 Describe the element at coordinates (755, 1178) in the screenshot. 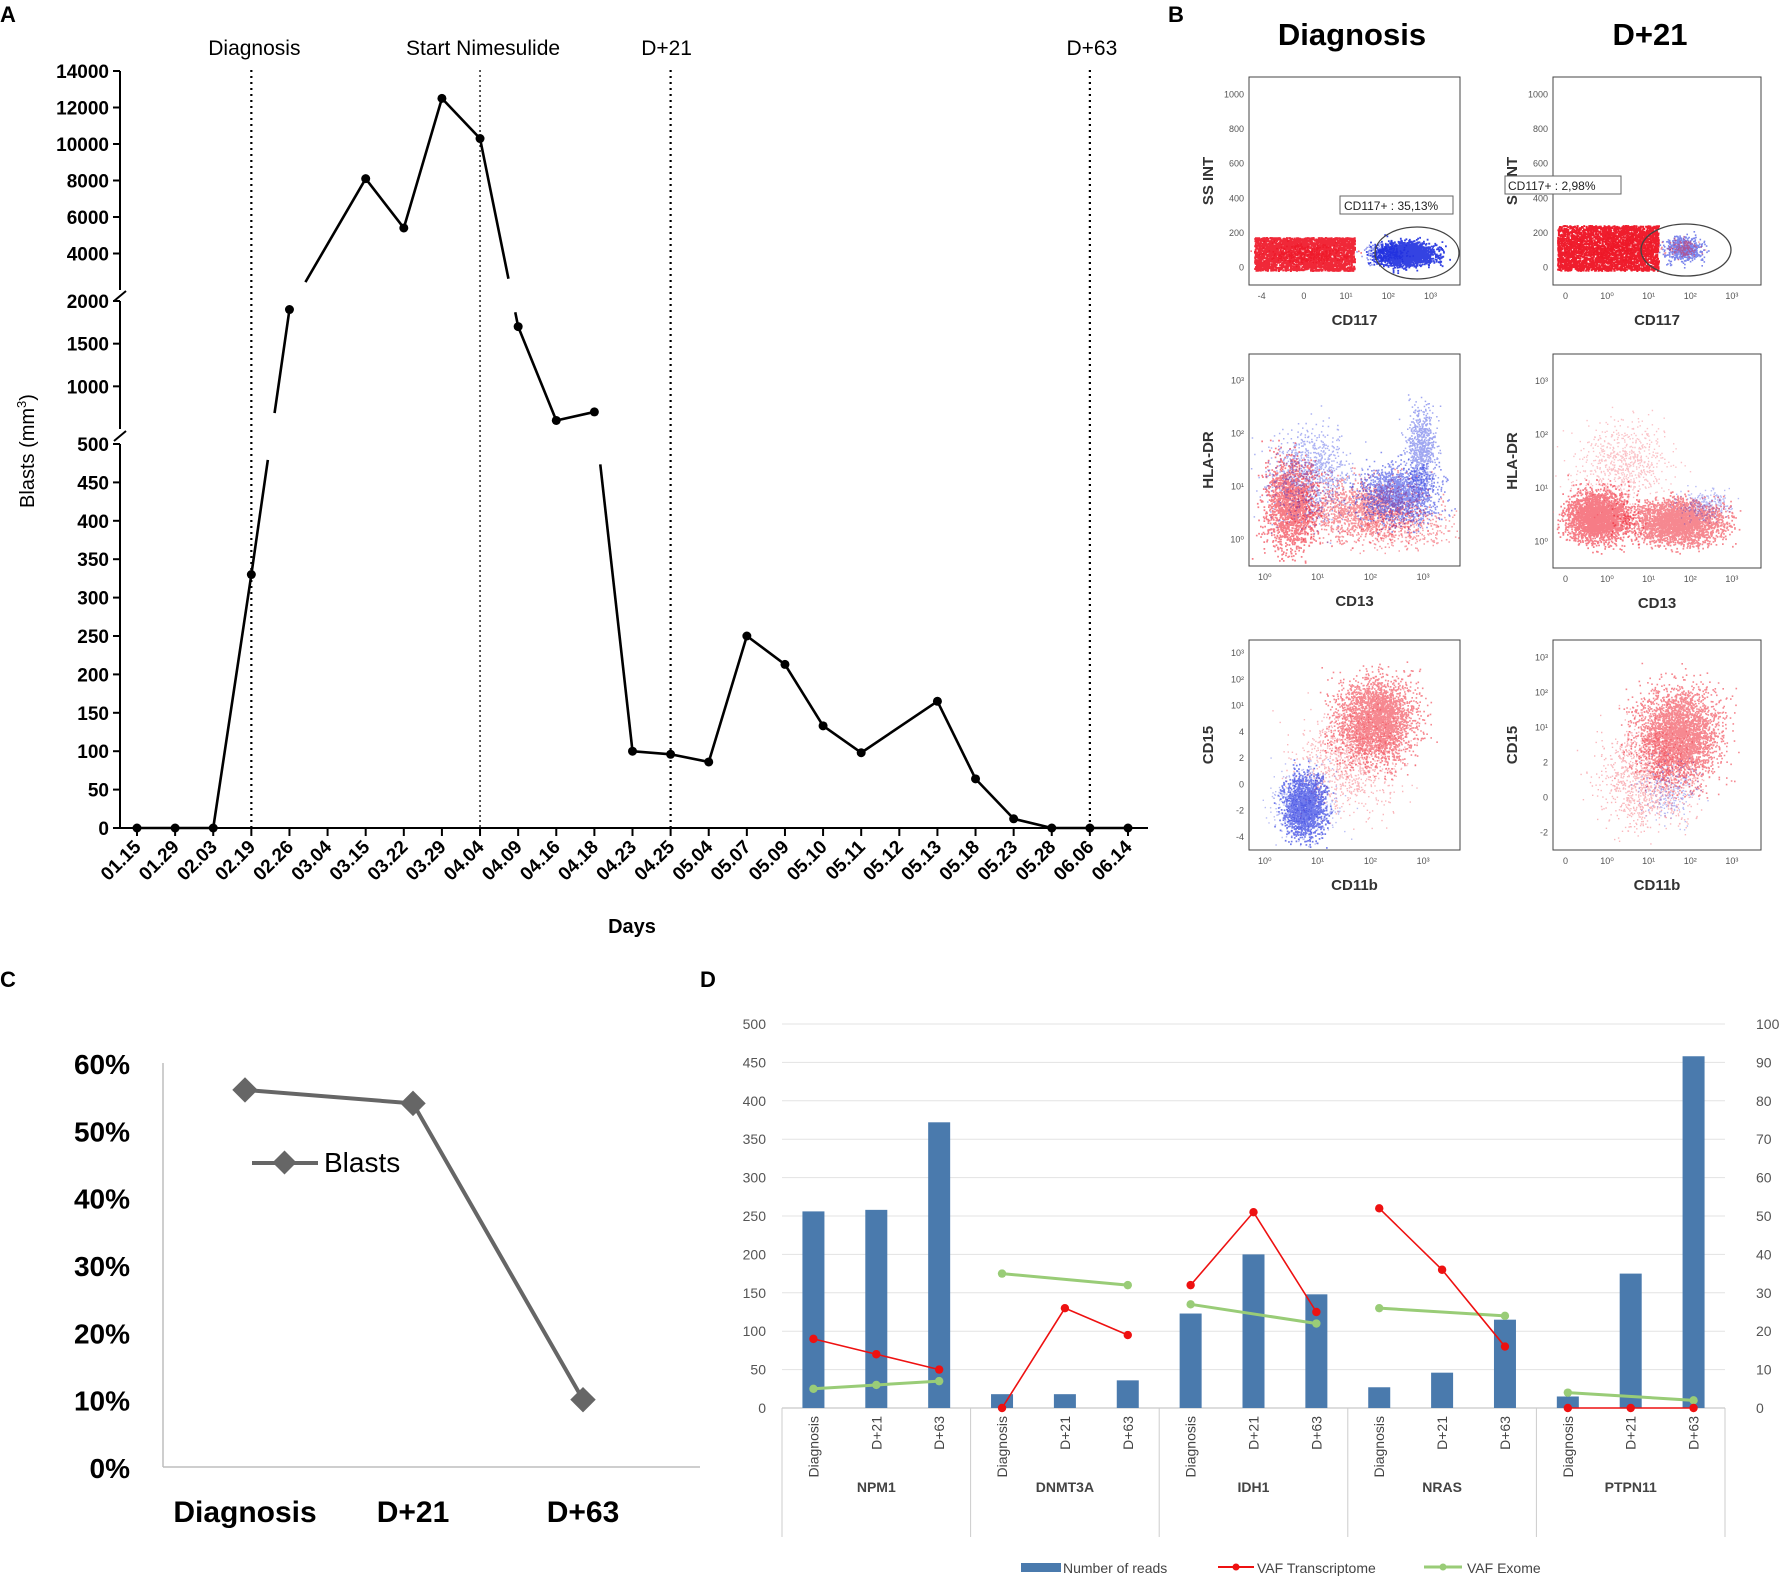

I see `panel-d-left-tick-label: 300` at that location.